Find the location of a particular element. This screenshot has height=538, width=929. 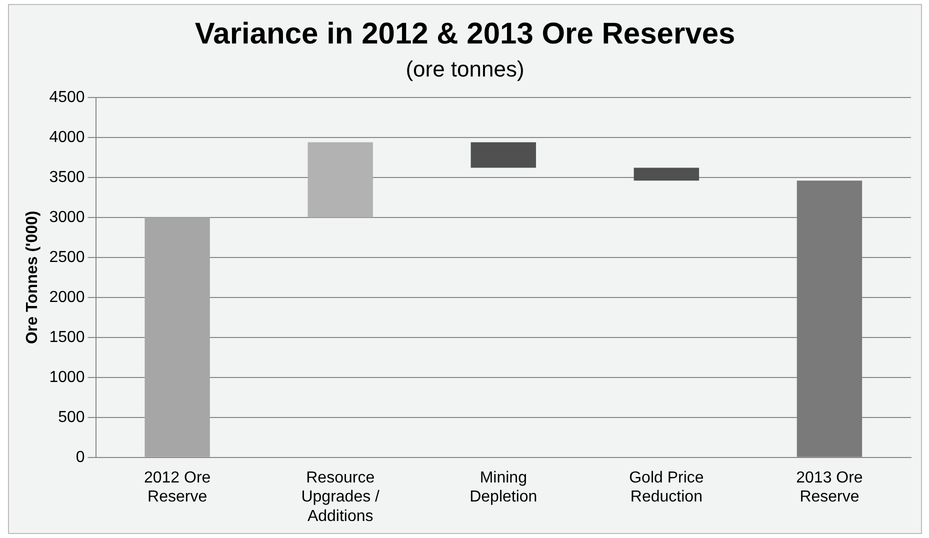

x-tick-label: Resource Upgrades / Additions is located at coordinates (340, 497).